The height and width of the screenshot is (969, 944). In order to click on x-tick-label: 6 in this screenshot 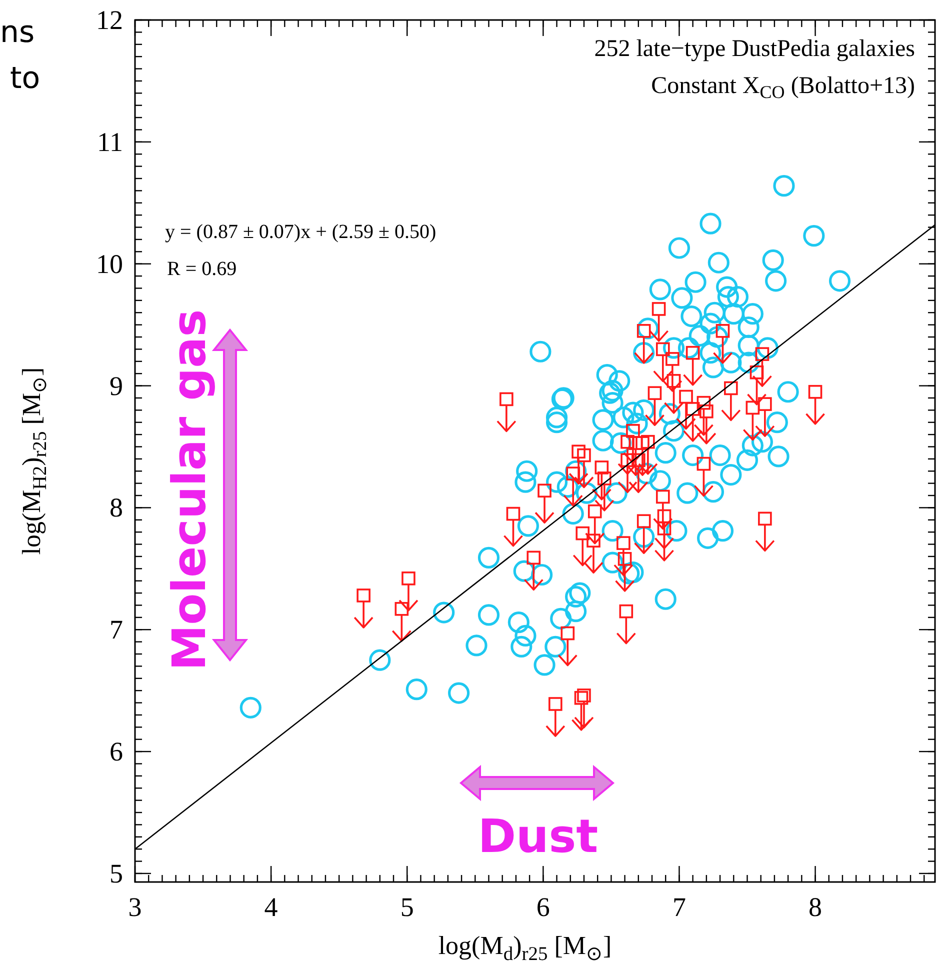, I will do `click(543, 907)`.